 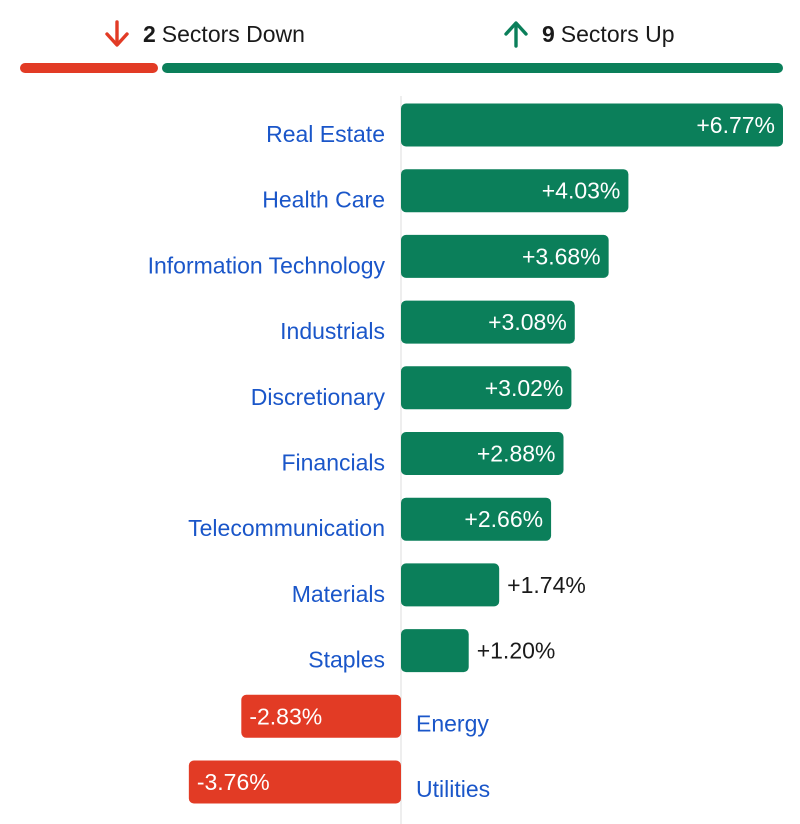 I want to click on sectors-down-label: Sectors Down, so click(x=233, y=33).